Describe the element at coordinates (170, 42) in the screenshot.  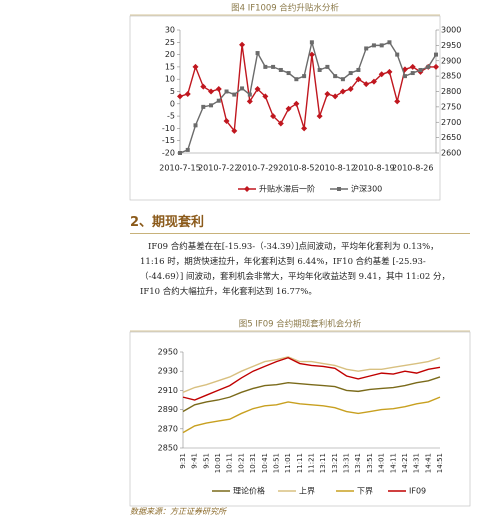
I see `y-tick-label: 25` at that location.